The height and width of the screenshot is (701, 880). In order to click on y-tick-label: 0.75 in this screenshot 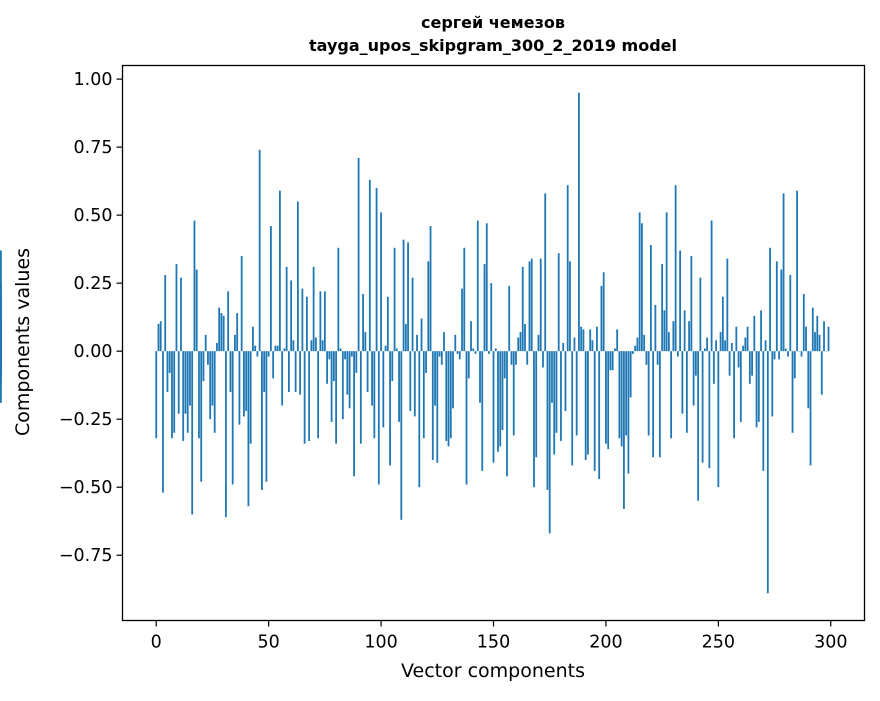, I will do `click(93, 148)`.